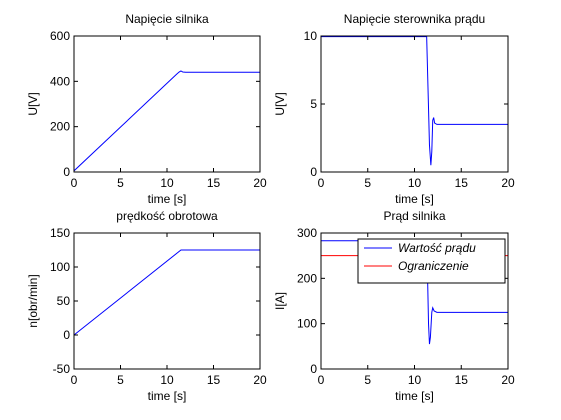  Describe the element at coordinates (311, 36) in the screenshot. I see `y-tick-label: 10` at that location.